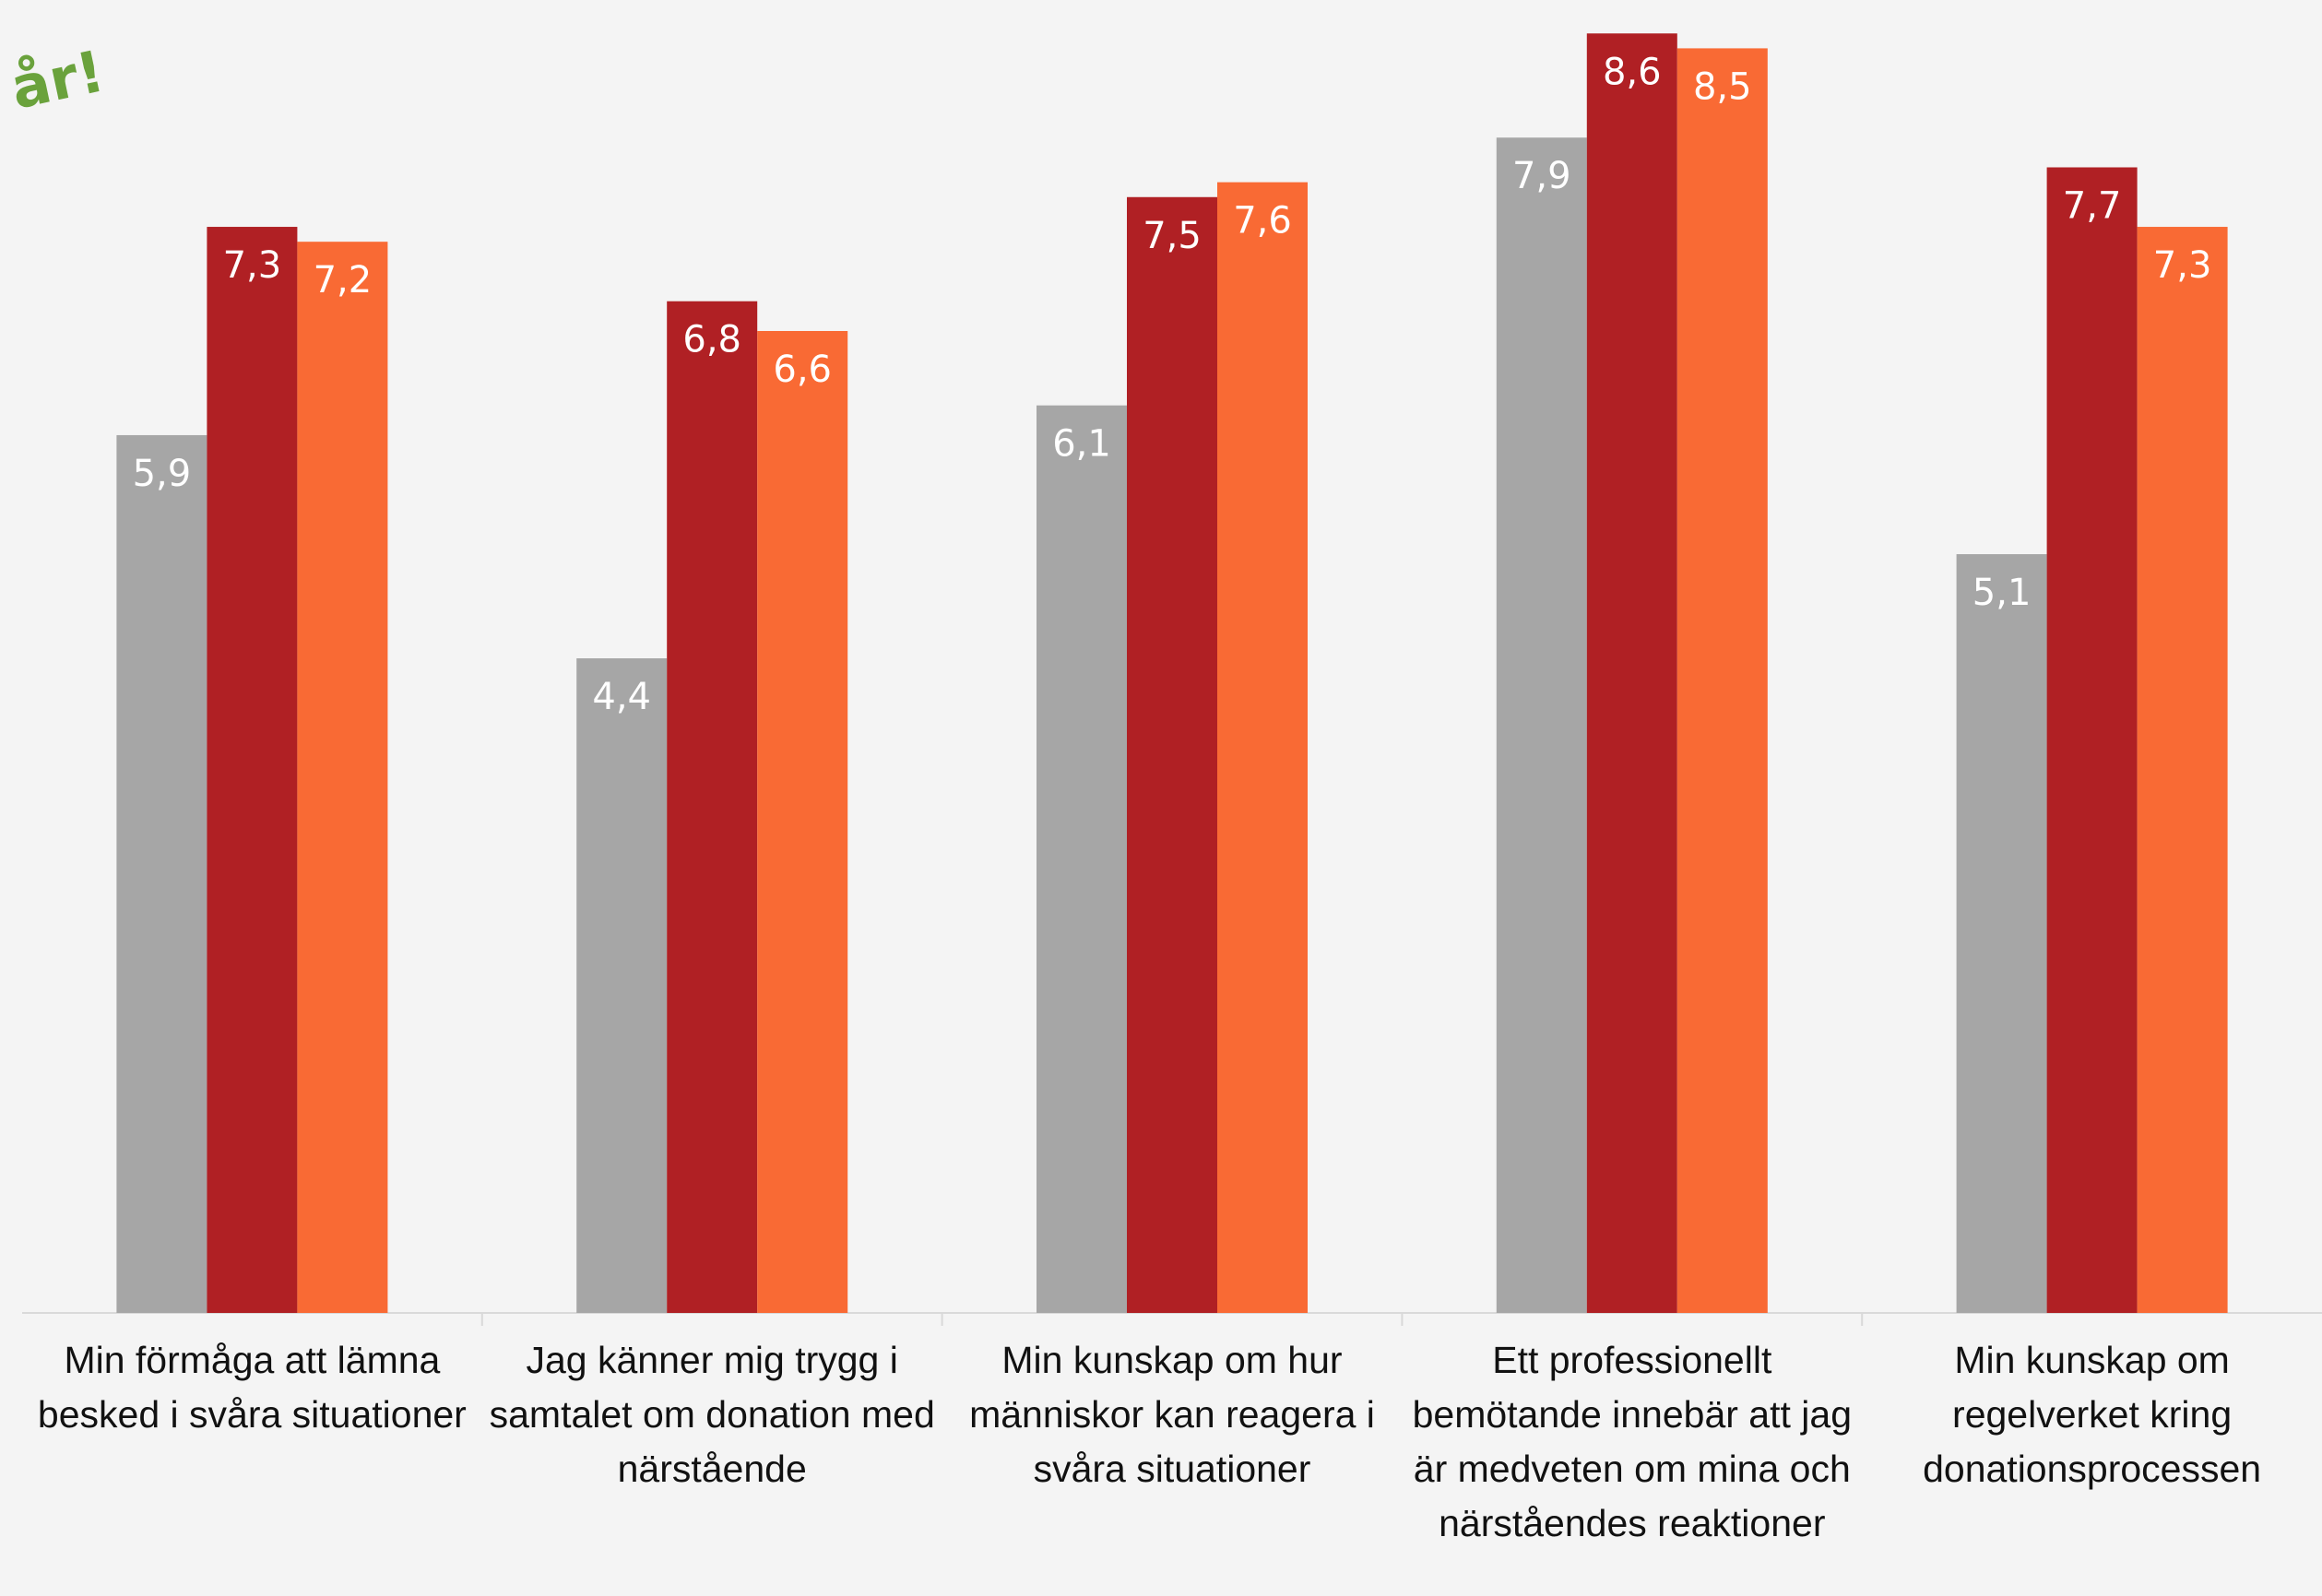 This screenshot has width=2322, height=1596. I want to click on value-label: 7,2, so click(343, 280).